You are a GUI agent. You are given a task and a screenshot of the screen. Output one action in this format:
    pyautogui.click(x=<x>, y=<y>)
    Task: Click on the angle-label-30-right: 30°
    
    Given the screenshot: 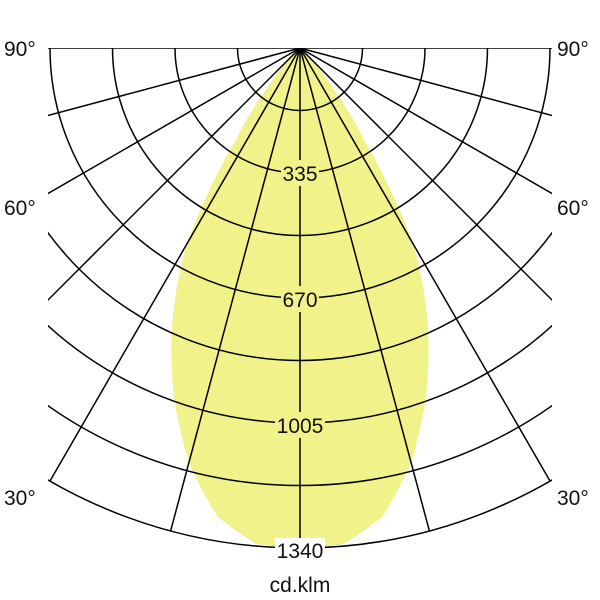 What is the action you would take?
    pyautogui.click(x=573, y=498)
    